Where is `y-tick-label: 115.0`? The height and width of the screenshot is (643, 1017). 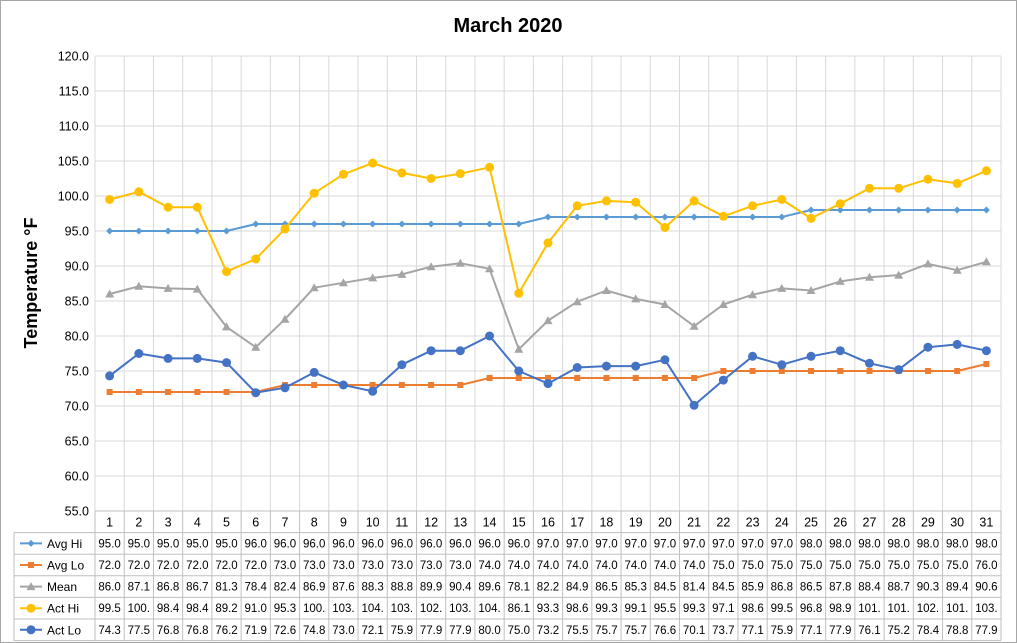
y-tick-label: 115.0 is located at coordinates (74, 92).